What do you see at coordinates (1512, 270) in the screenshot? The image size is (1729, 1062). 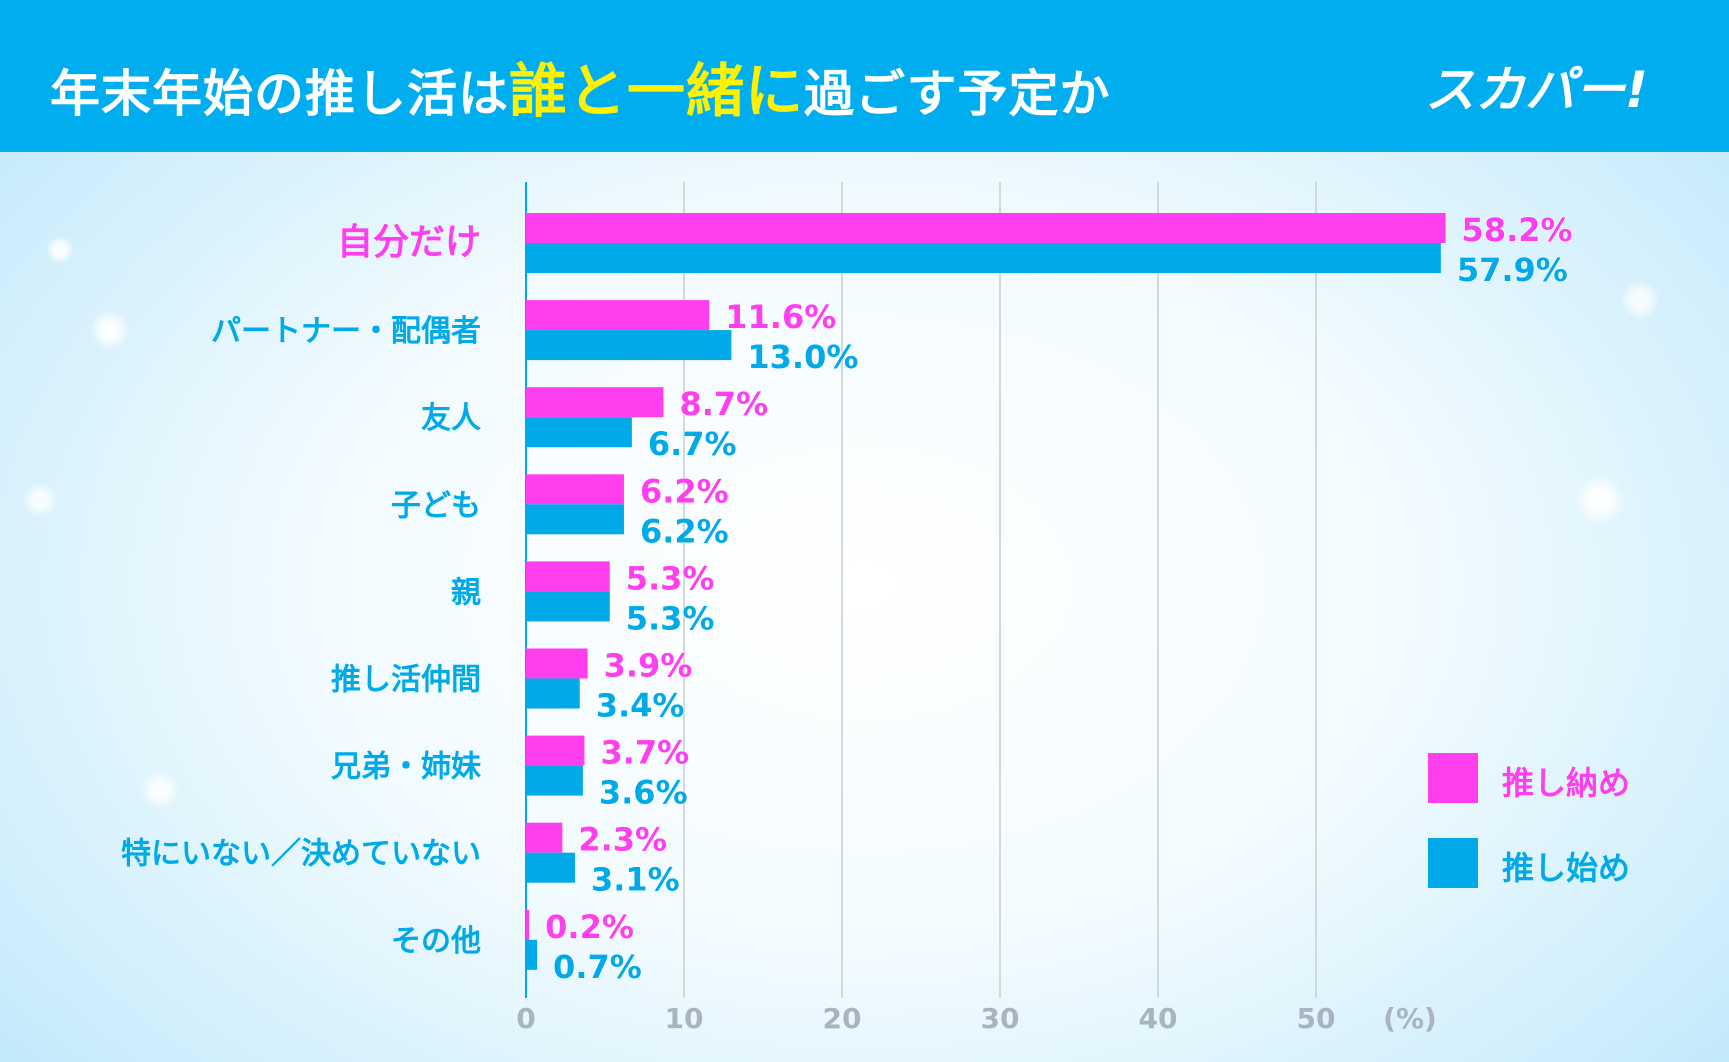 I see `value-label: 57.9%` at bounding box center [1512, 270].